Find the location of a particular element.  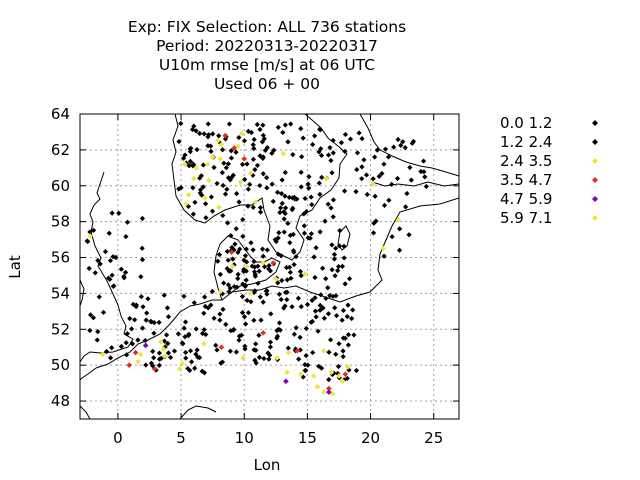

coastline-germany-poland is located at coordinates (271, 289).